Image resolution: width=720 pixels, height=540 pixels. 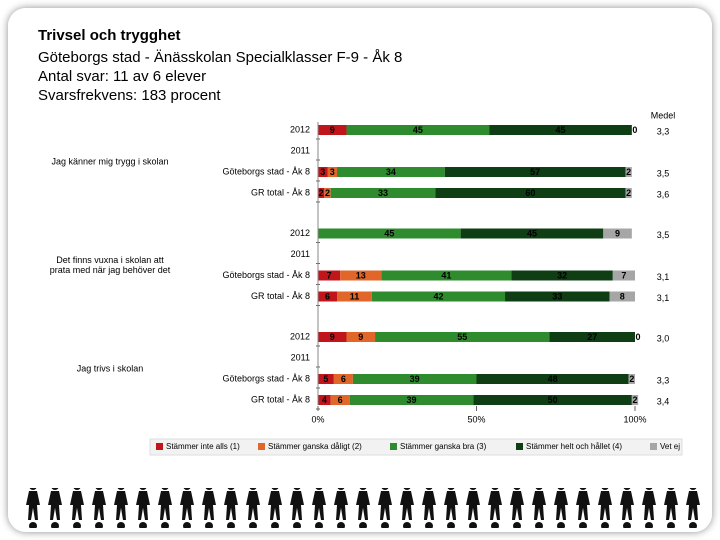 I want to click on medel-value: 3,4, so click(x=663, y=401).